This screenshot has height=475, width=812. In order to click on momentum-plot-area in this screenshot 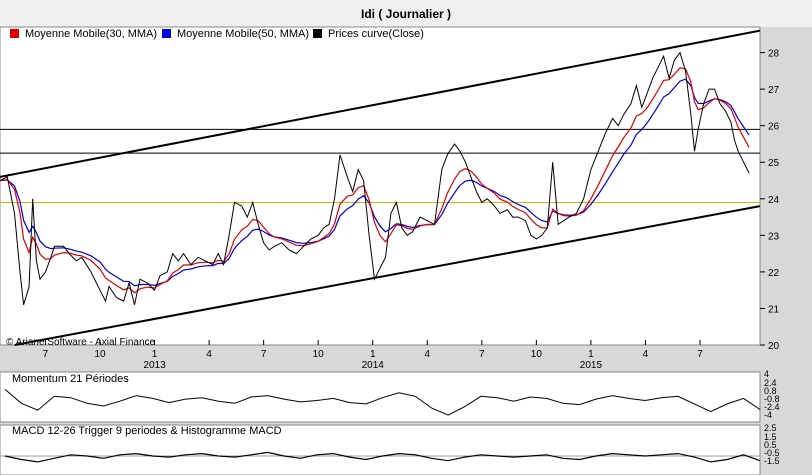, I will do `click(380, 397)`.